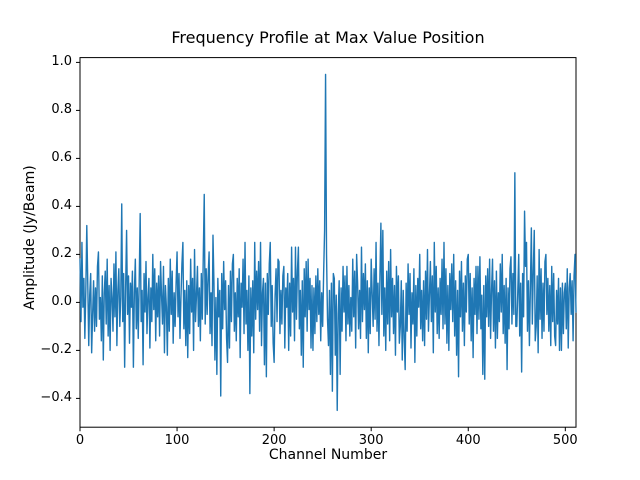 The image size is (640, 480). I want to click on y-axis-label: Amplitude (Jy/Beam), so click(30, 237).